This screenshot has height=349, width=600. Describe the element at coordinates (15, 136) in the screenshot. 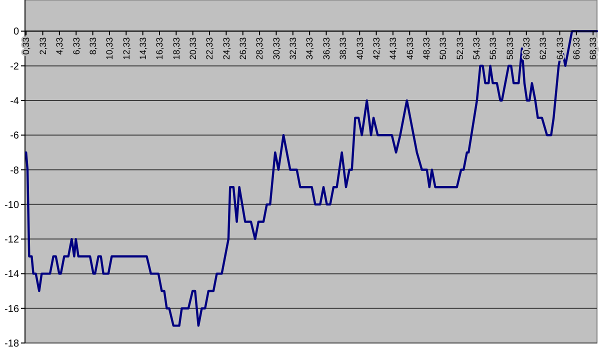

I see `y-tick-label: -6` at that location.